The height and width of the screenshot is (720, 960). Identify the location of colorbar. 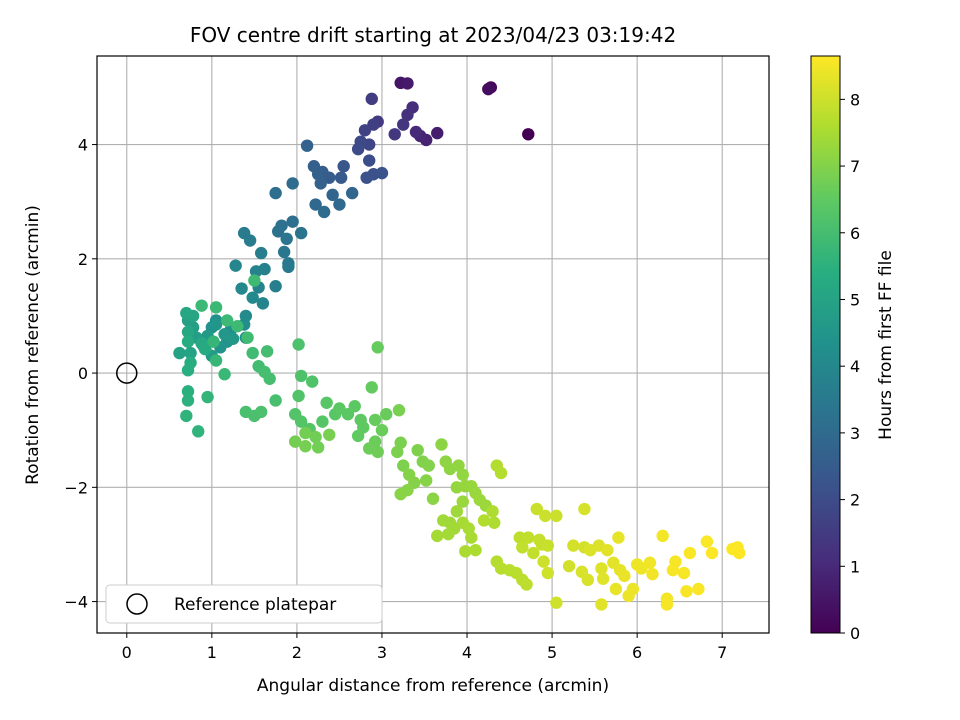
(825, 344).